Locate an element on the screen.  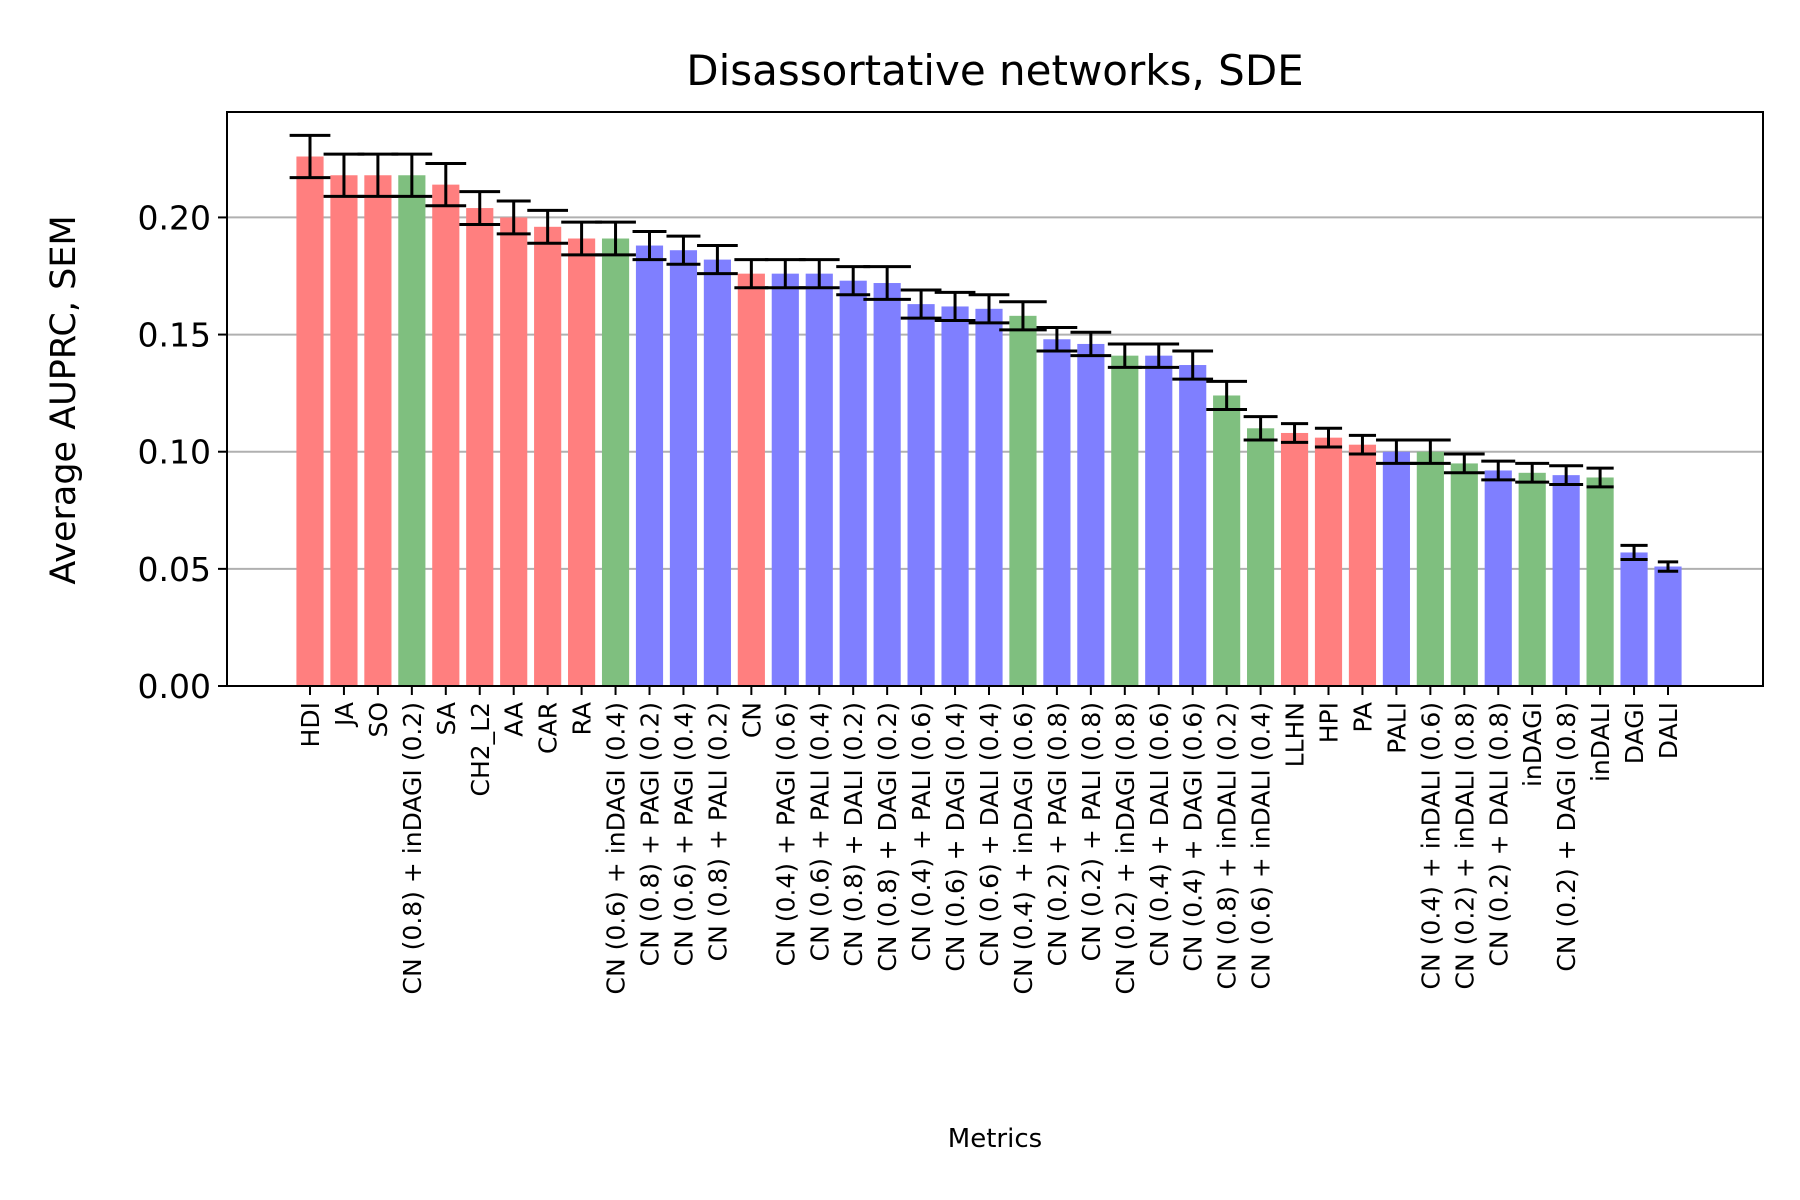
x-tick-label: CN (0.2) + DALI (0.8) is located at coordinates (1498, 834).